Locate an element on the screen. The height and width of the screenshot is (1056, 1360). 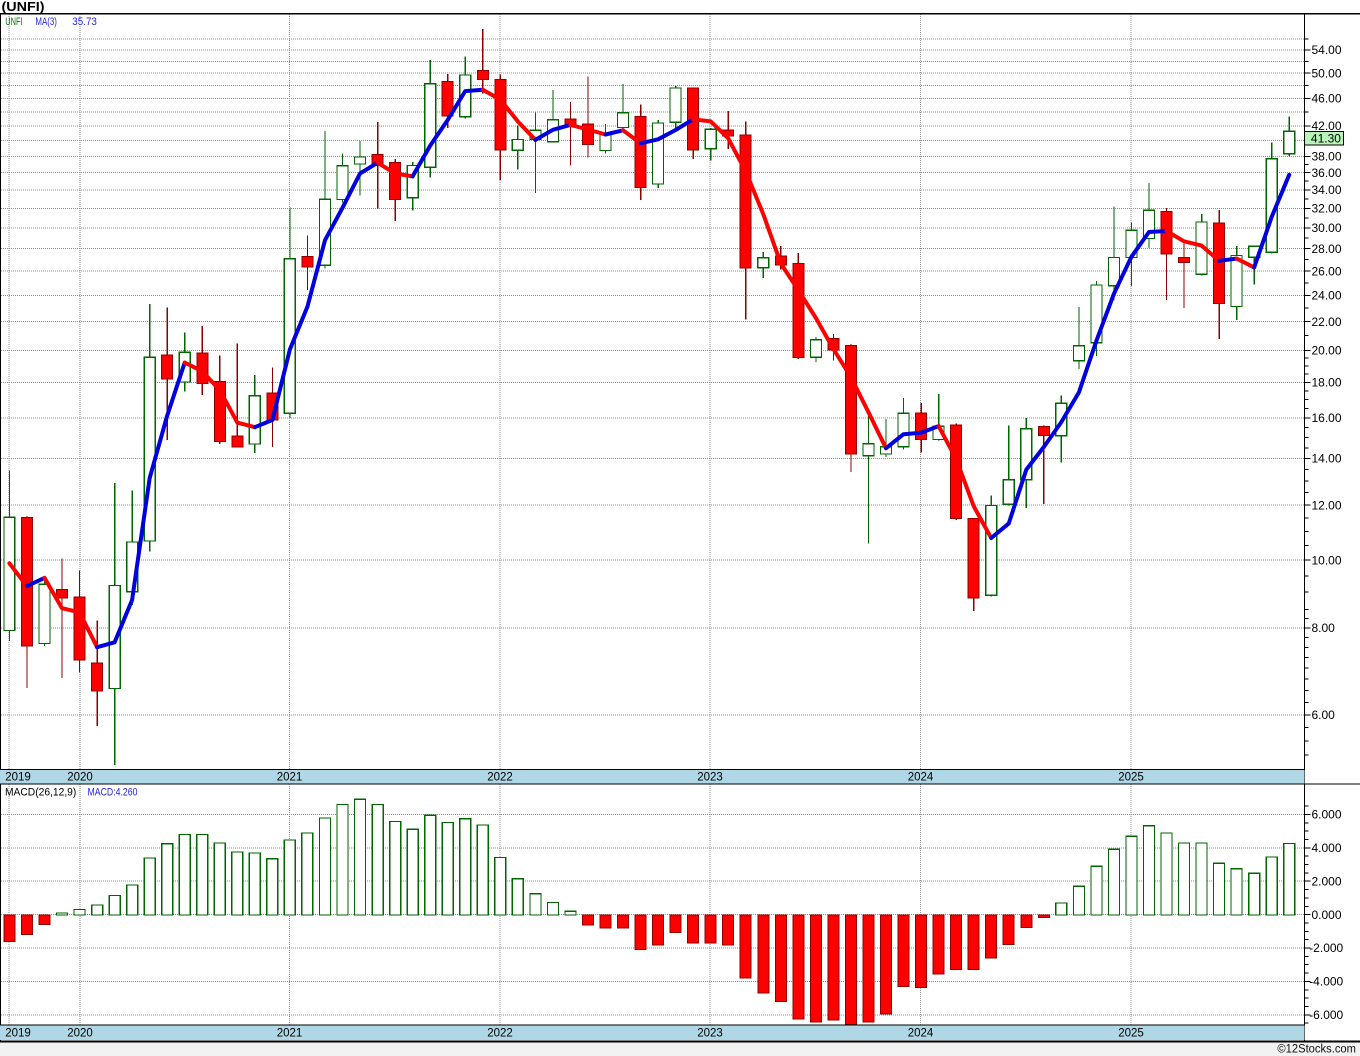
svg-text: 30.00 is located at coordinates (1327, 228).